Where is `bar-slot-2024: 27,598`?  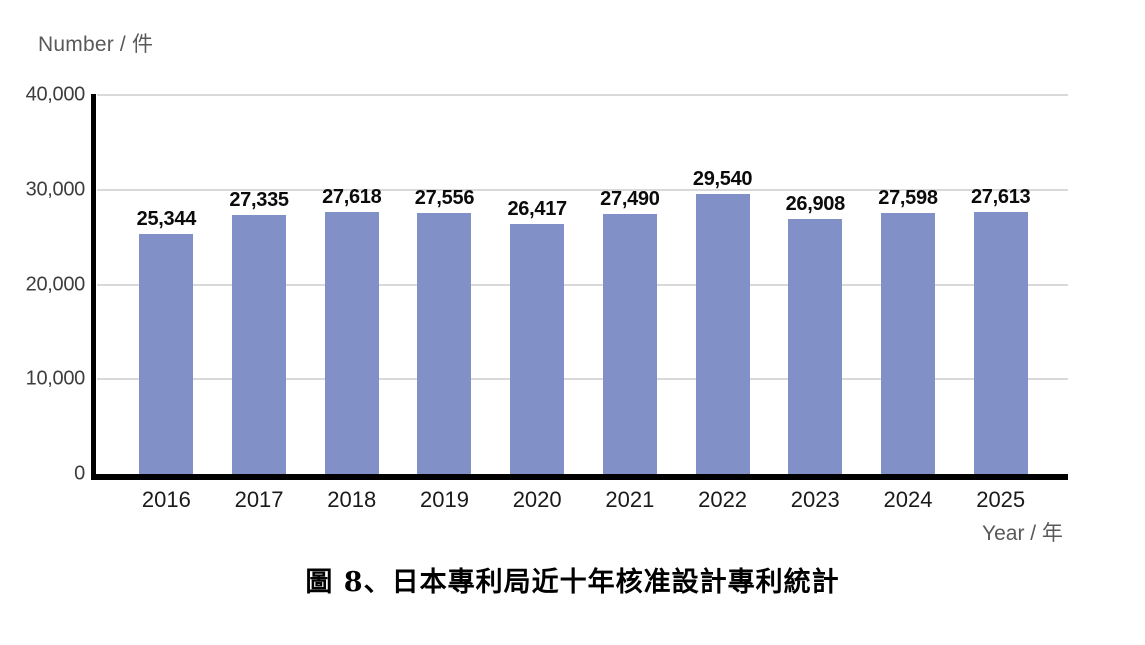
bar-slot-2024: 27,598 is located at coordinates (908, 284).